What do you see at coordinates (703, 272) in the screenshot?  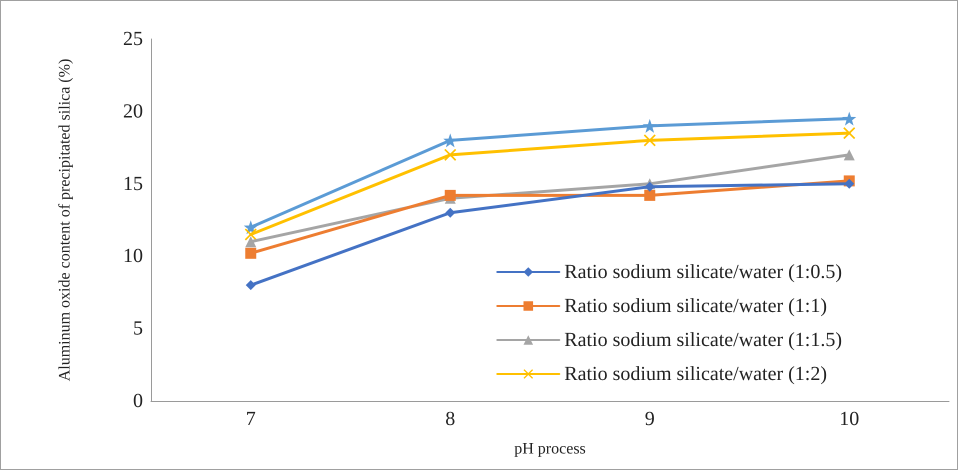 I see `legend-label: Ratio sodium silicate/water (1:0.5)` at bounding box center [703, 272].